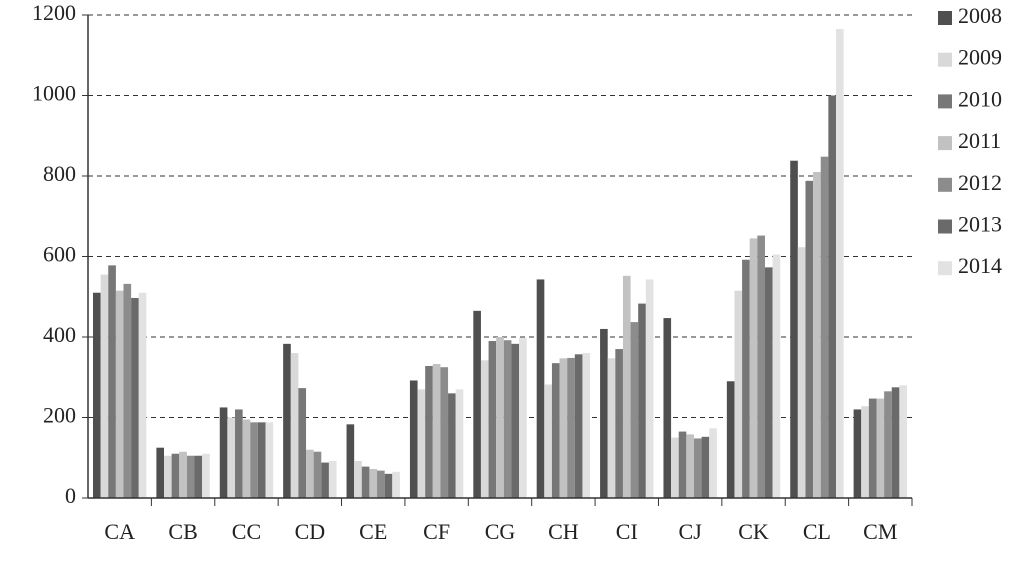  I want to click on legend-label: 2009, so click(980, 57).